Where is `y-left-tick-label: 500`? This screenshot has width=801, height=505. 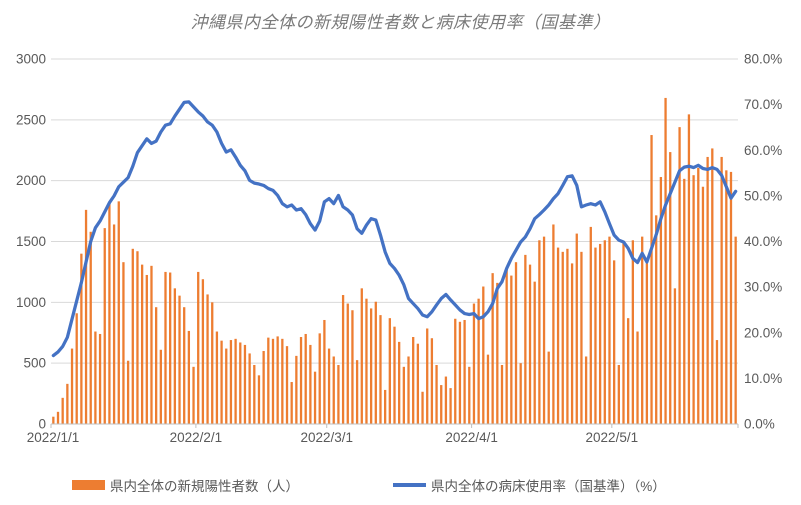
y-left-tick-label: 500 is located at coordinates (34, 363).